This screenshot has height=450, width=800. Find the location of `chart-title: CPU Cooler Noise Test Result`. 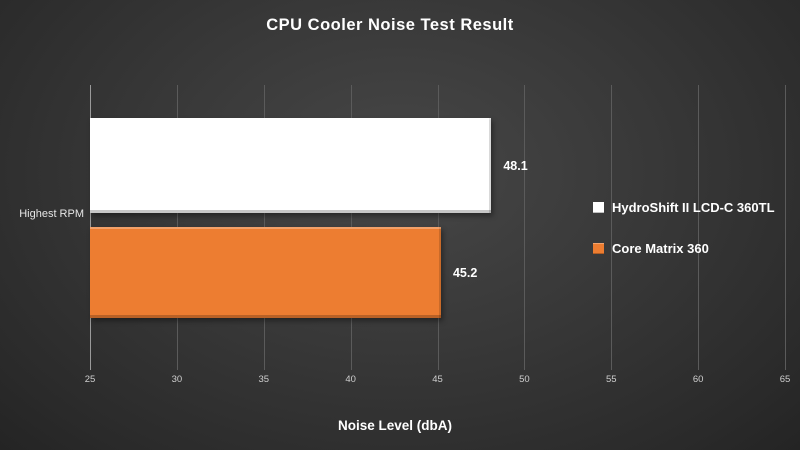

chart-title: CPU Cooler Noise Test Result is located at coordinates (390, 25).